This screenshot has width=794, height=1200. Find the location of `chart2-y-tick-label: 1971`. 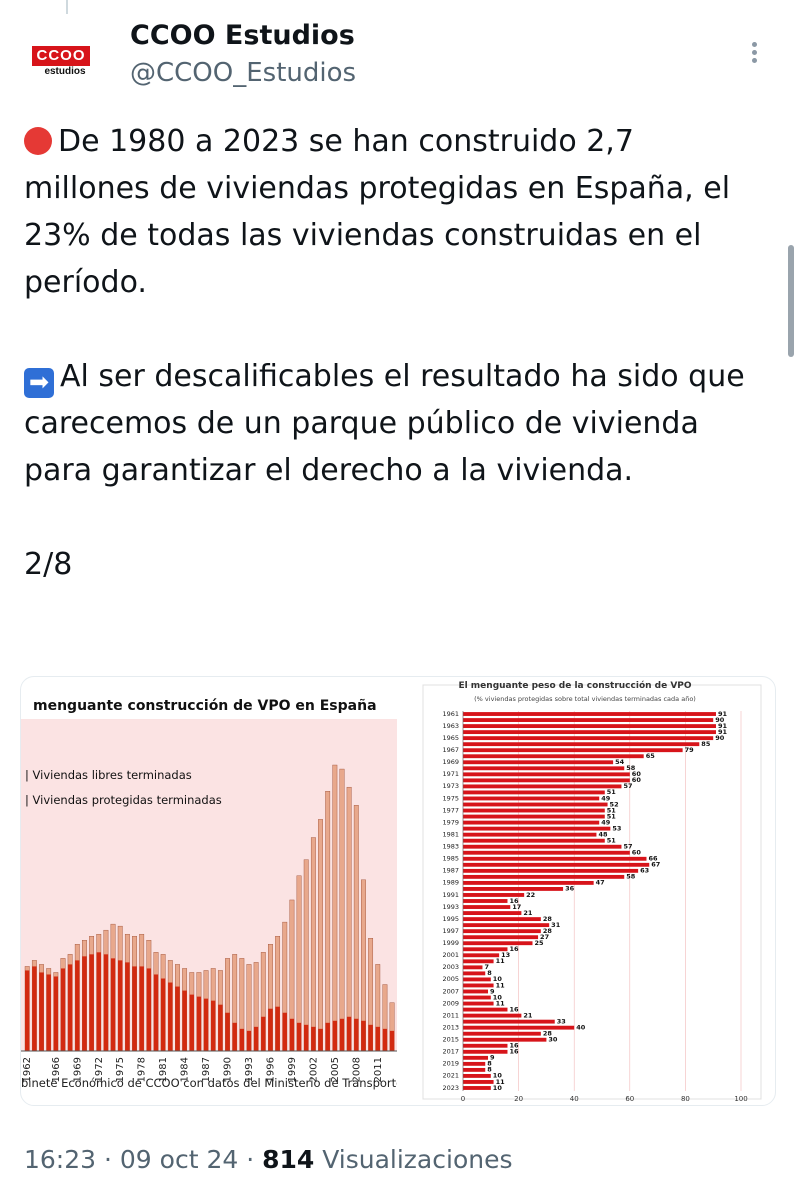

chart2-y-tick-label: 1971 is located at coordinates (450, 774).